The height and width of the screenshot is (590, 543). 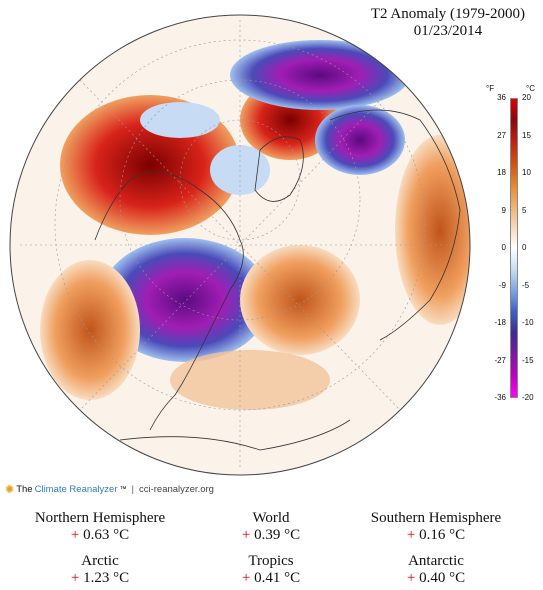 I want to click on colorbar-tick-f: -36, so click(x=500, y=397).